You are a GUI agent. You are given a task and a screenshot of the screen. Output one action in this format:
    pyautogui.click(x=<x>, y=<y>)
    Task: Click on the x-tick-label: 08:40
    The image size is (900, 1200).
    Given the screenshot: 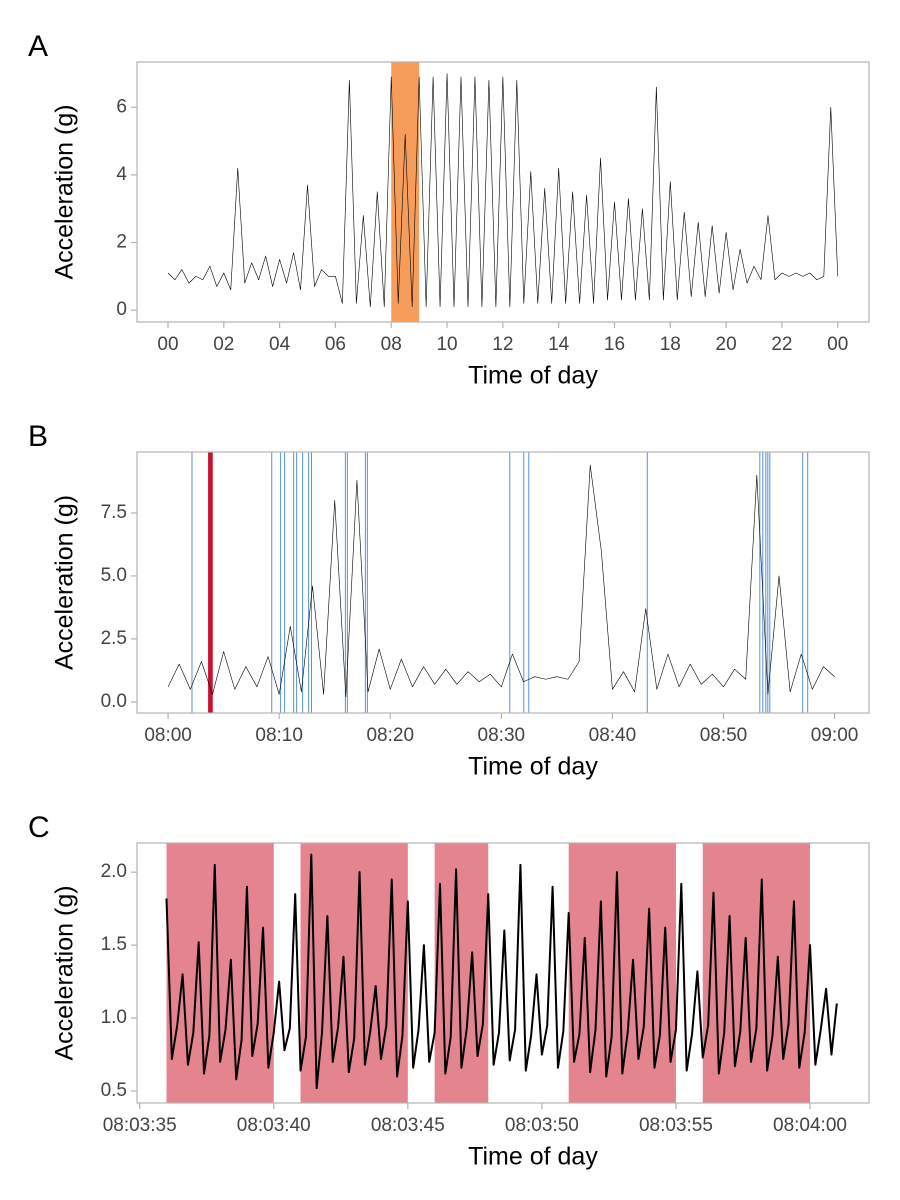 What is the action you would take?
    pyautogui.click(x=613, y=735)
    